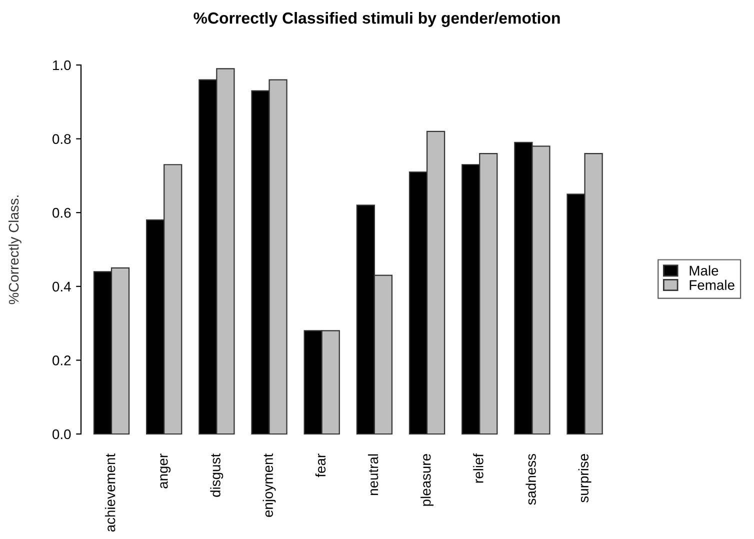 The height and width of the screenshot is (539, 754). What do you see at coordinates (531, 479) in the screenshot?
I see `x-tick-label: sadness` at bounding box center [531, 479].